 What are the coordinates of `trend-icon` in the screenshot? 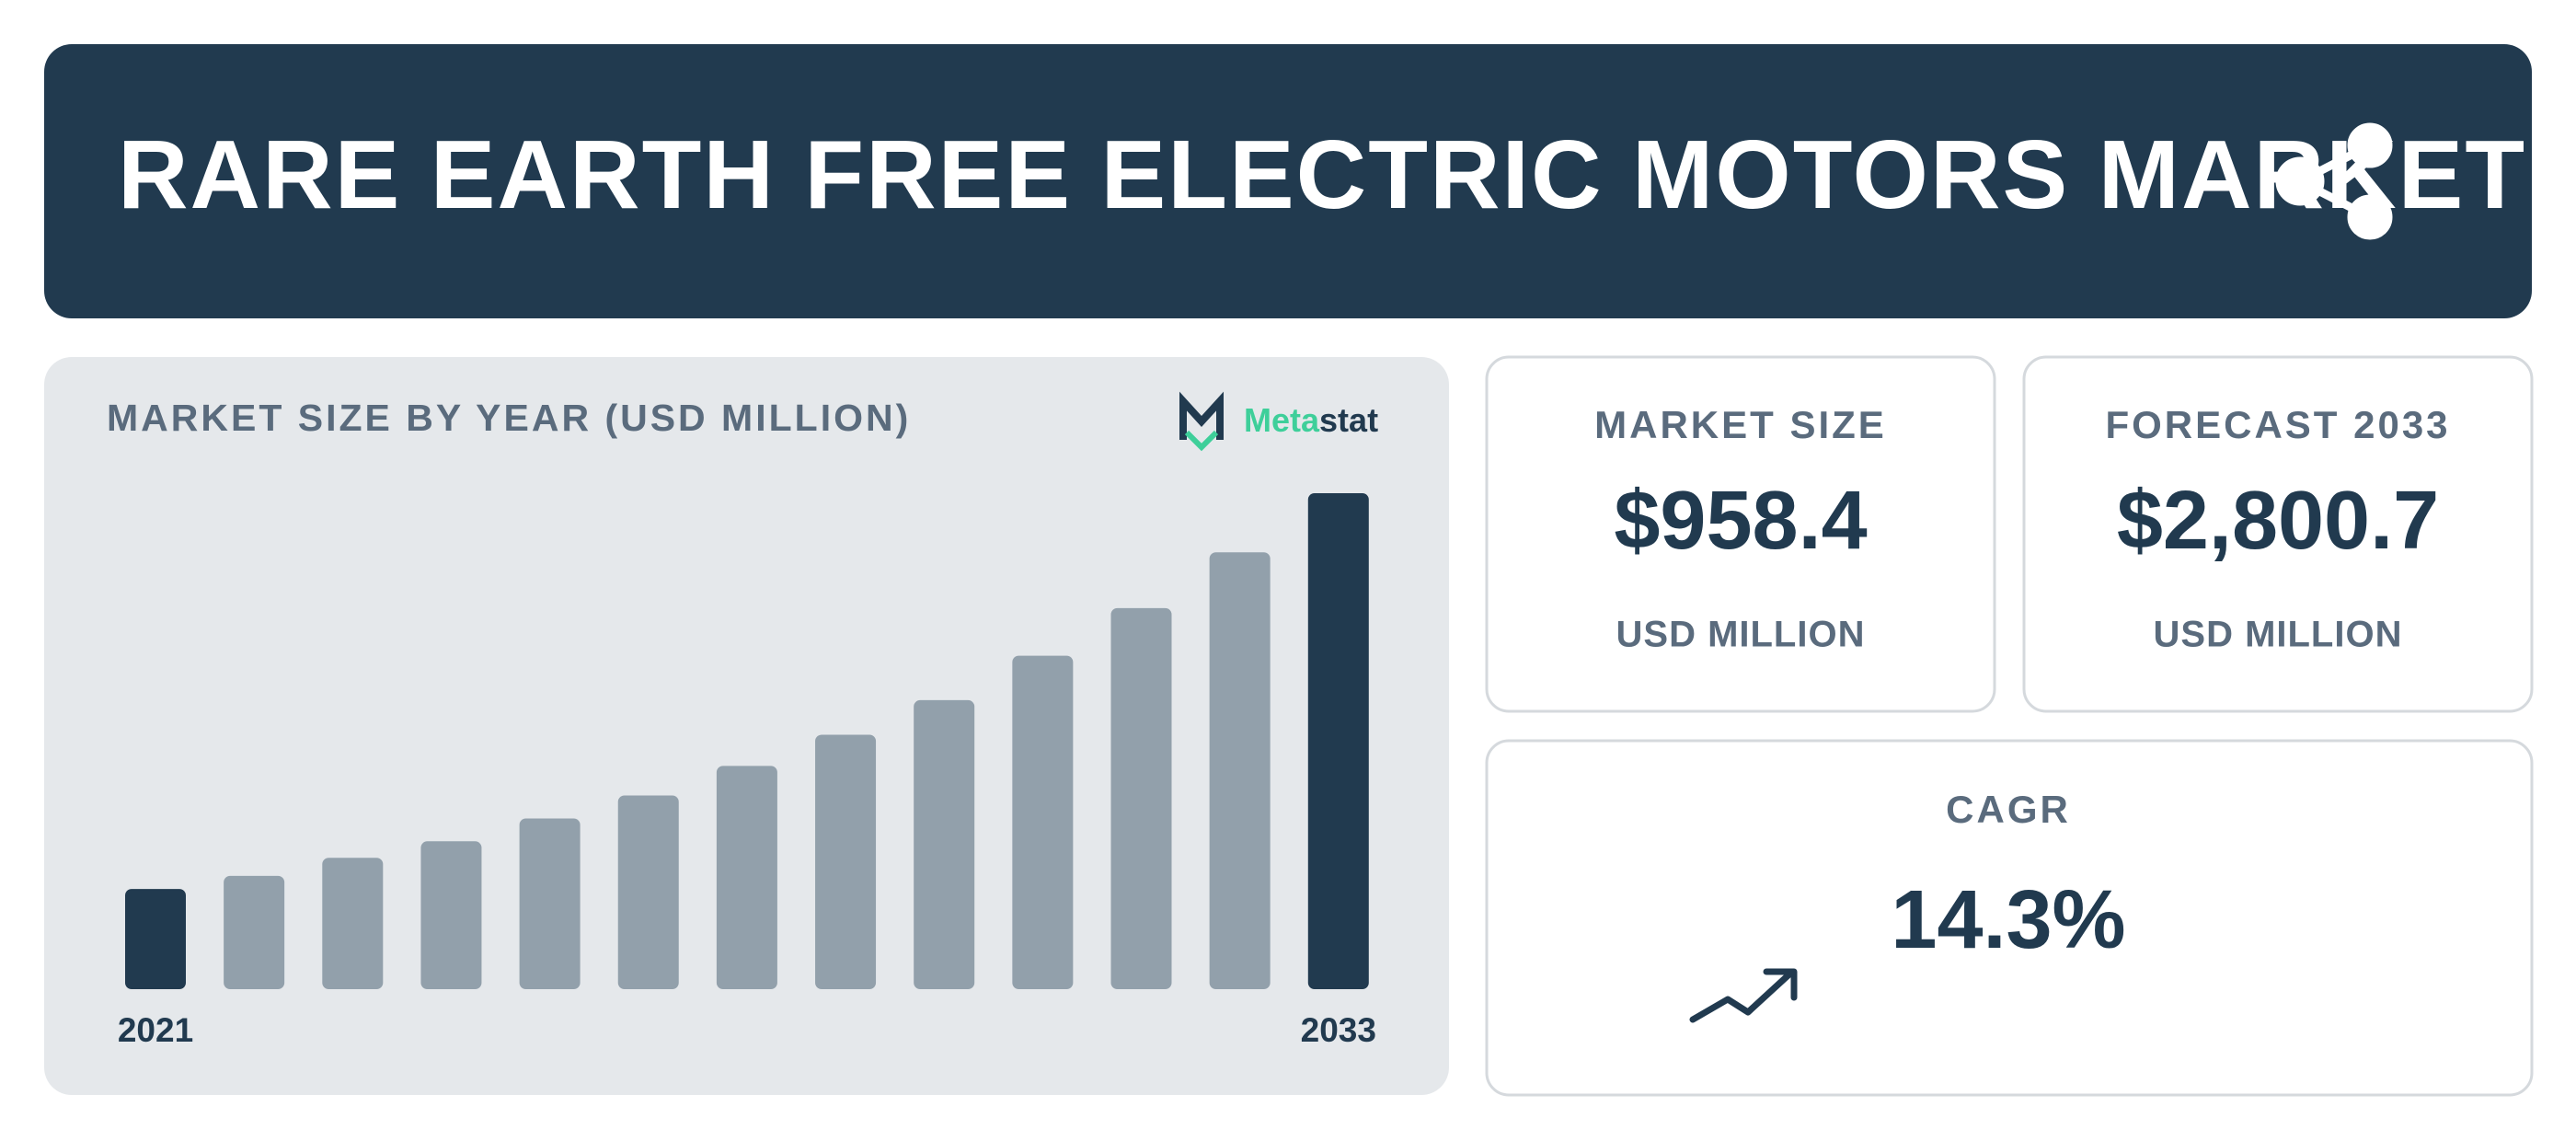 It's located at (1743, 996).